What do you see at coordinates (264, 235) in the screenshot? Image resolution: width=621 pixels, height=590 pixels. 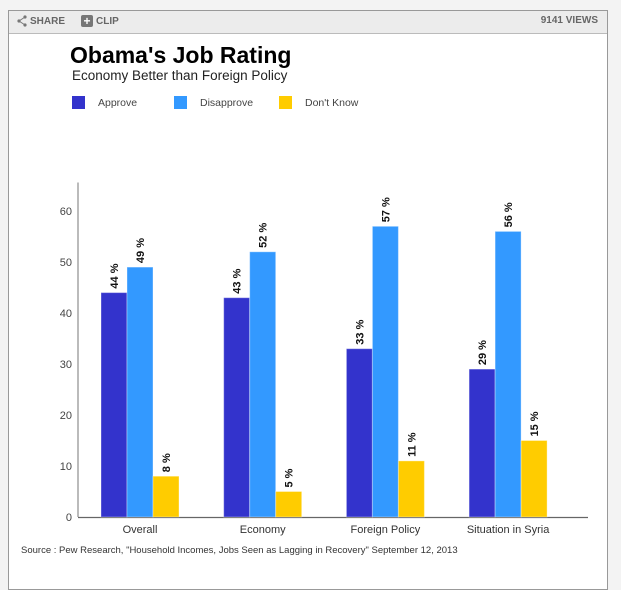 I see `data-label: 52 %` at bounding box center [264, 235].